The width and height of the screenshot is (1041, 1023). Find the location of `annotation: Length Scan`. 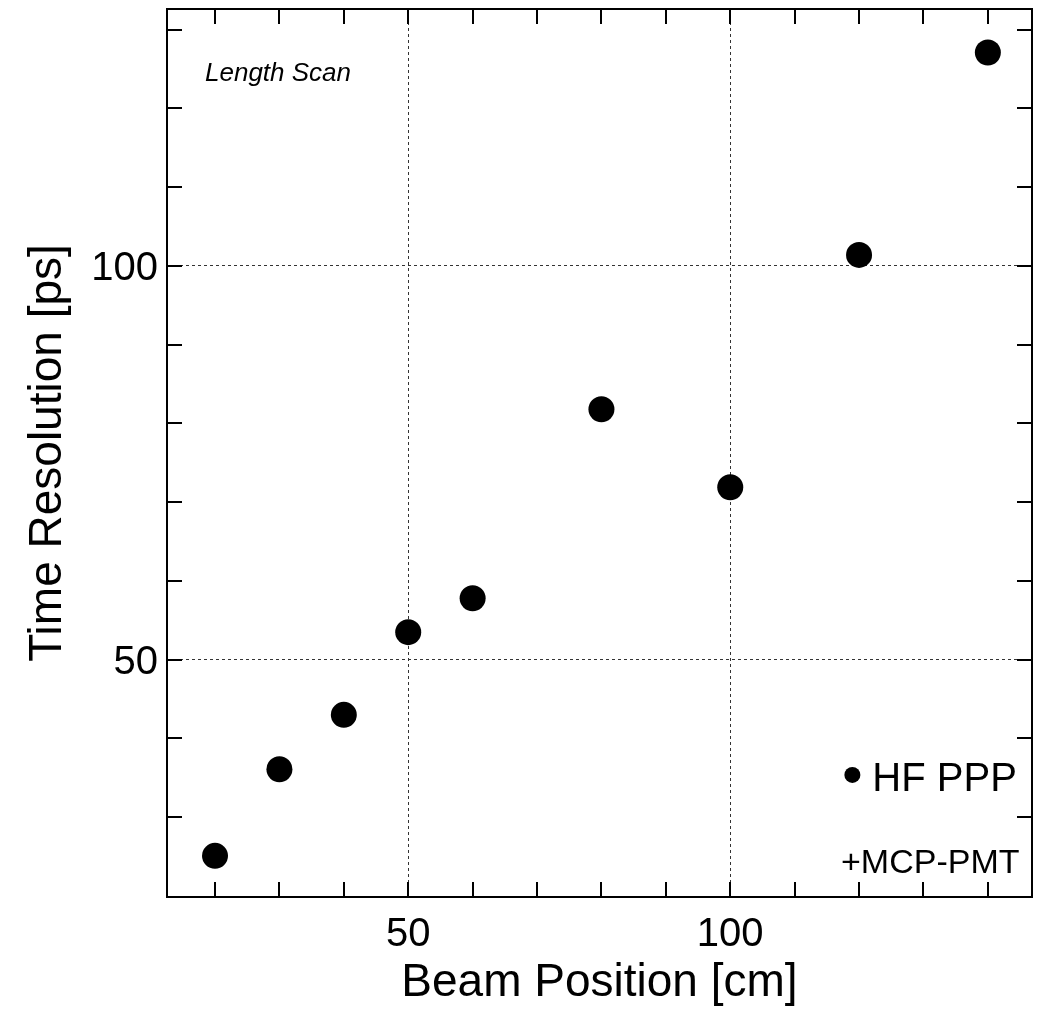

annotation: Length Scan is located at coordinates (278, 72).